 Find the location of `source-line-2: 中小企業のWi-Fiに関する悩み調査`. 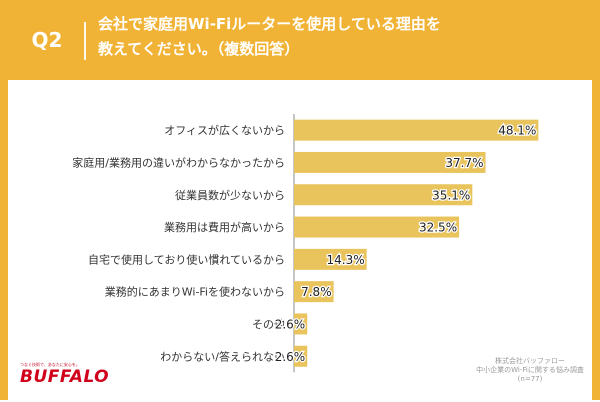

source-line-2: 中小企業のWi-Fiに関する悩み調査 is located at coordinates (530, 370).